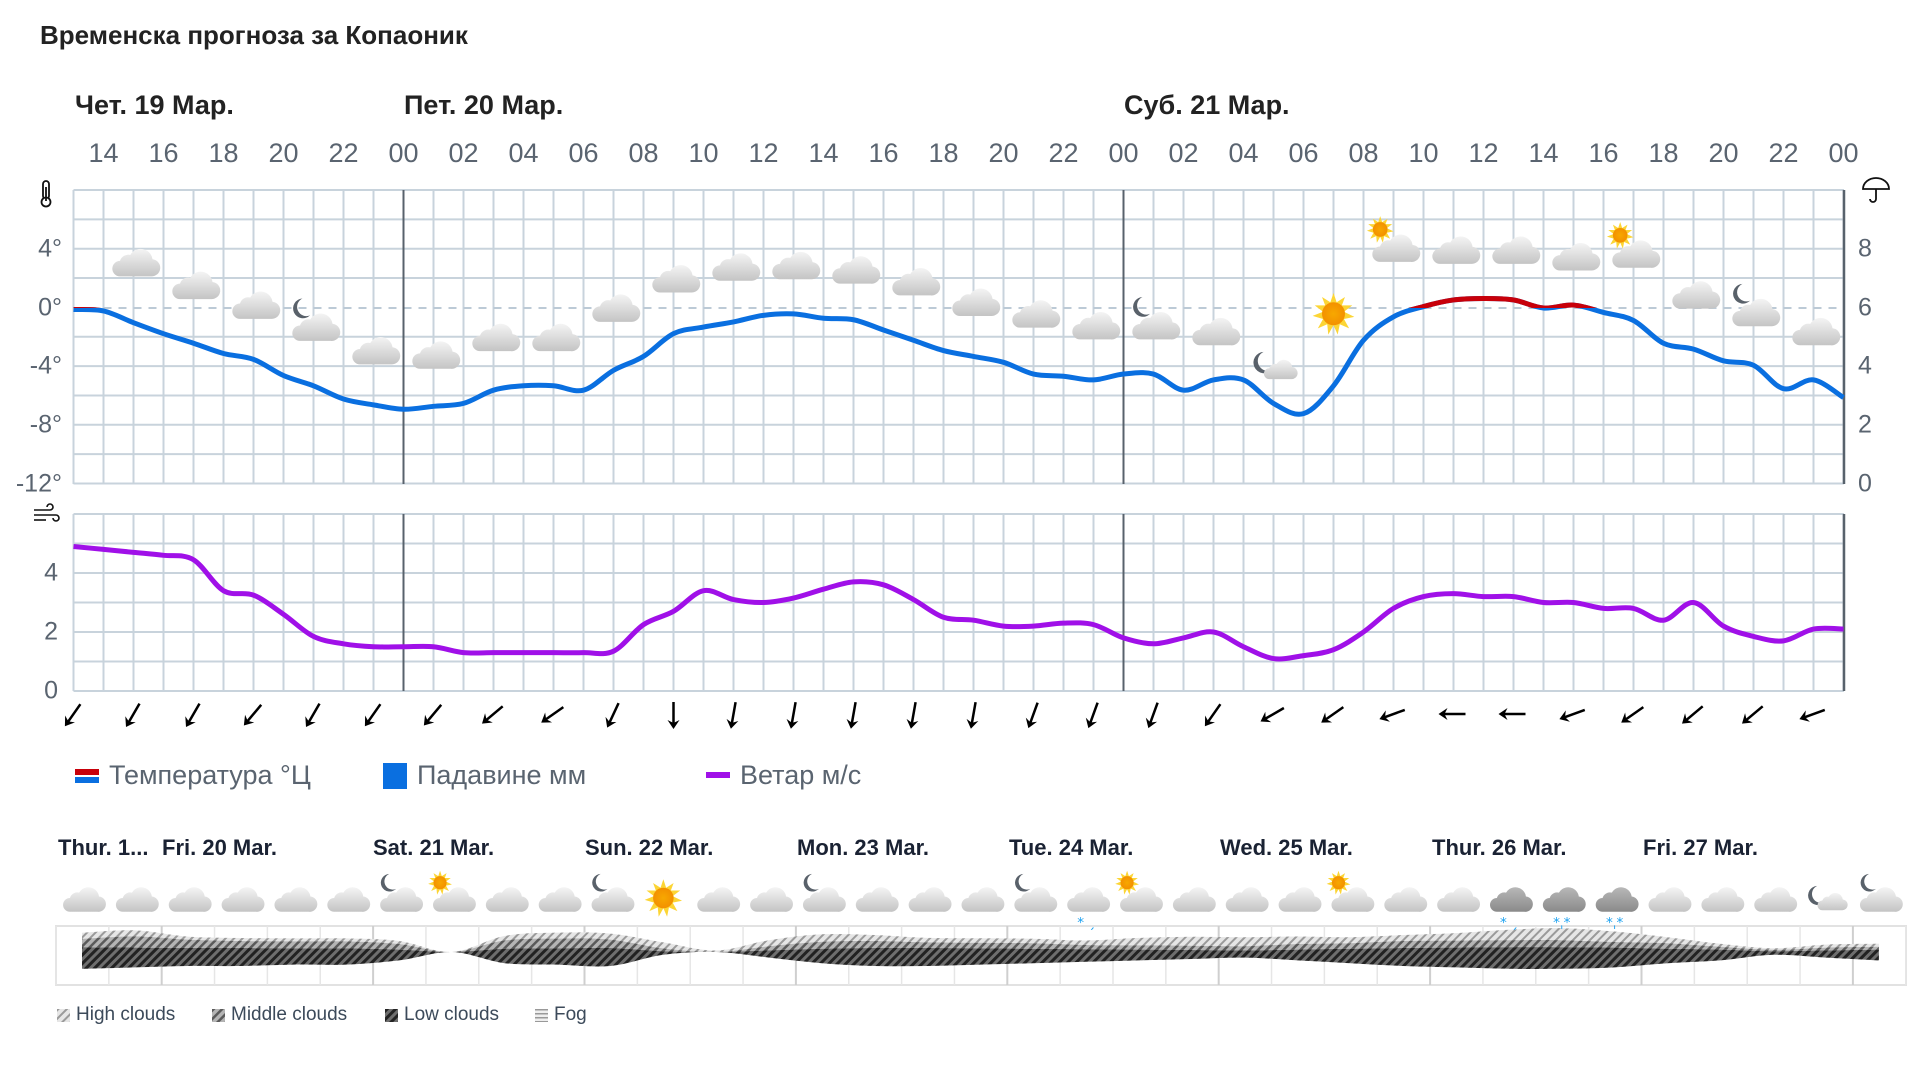 This screenshot has height=1080, width=1920. What do you see at coordinates (1865, 307) in the screenshot?
I see `axis-tick-label: 6` at bounding box center [1865, 307].